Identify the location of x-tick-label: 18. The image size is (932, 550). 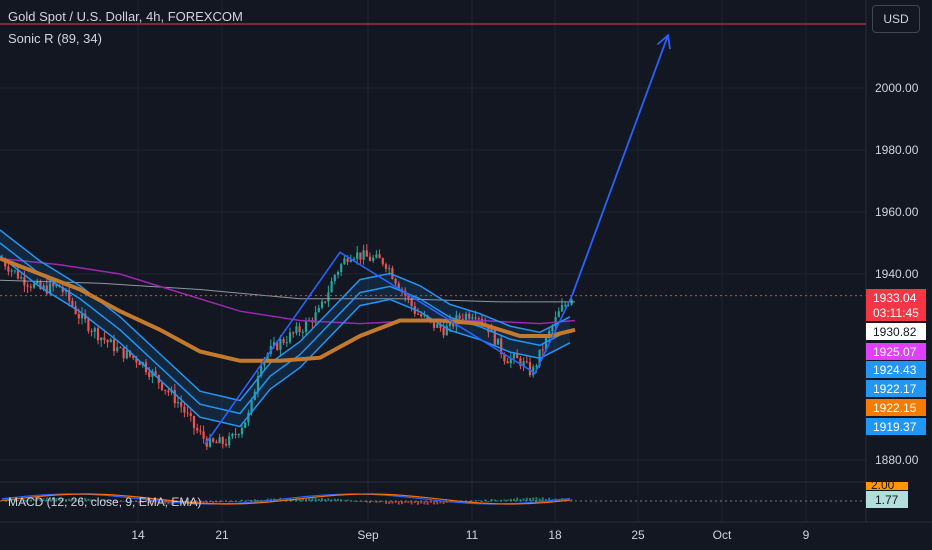
(555, 535).